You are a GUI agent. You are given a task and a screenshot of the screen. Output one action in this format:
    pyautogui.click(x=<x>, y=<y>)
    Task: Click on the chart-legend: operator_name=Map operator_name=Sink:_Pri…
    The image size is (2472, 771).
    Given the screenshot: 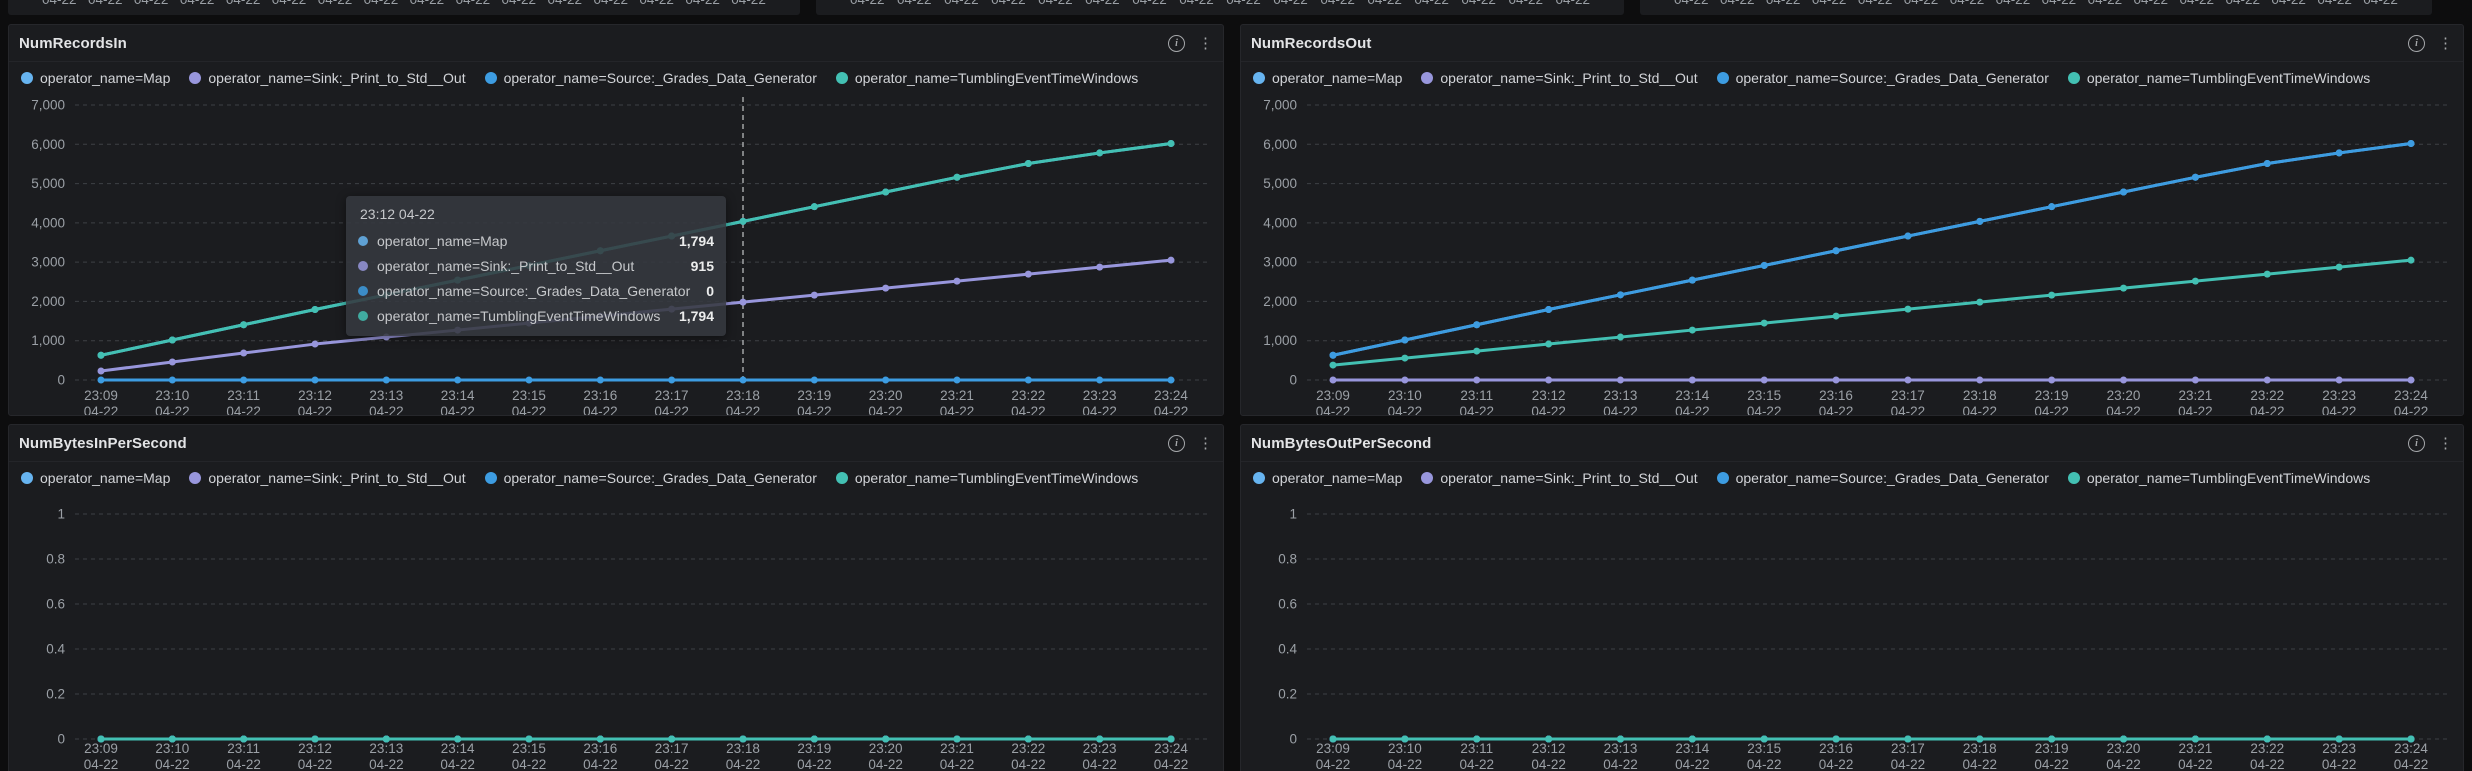 What is the action you would take?
    pyautogui.click(x=616, y=78)
    